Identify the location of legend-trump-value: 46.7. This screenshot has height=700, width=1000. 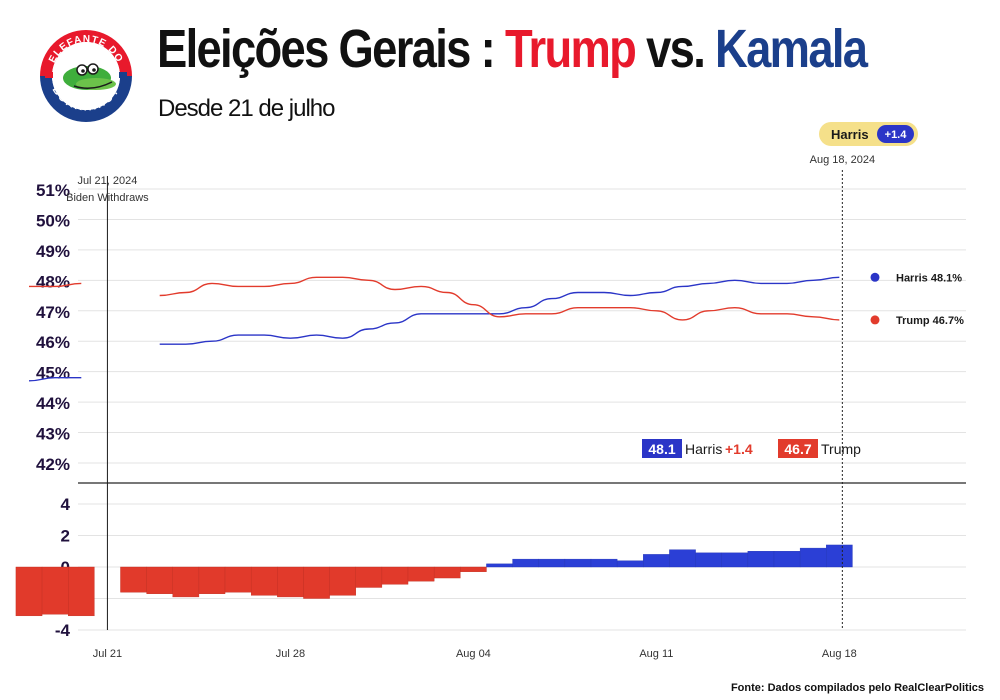
(797, 449).